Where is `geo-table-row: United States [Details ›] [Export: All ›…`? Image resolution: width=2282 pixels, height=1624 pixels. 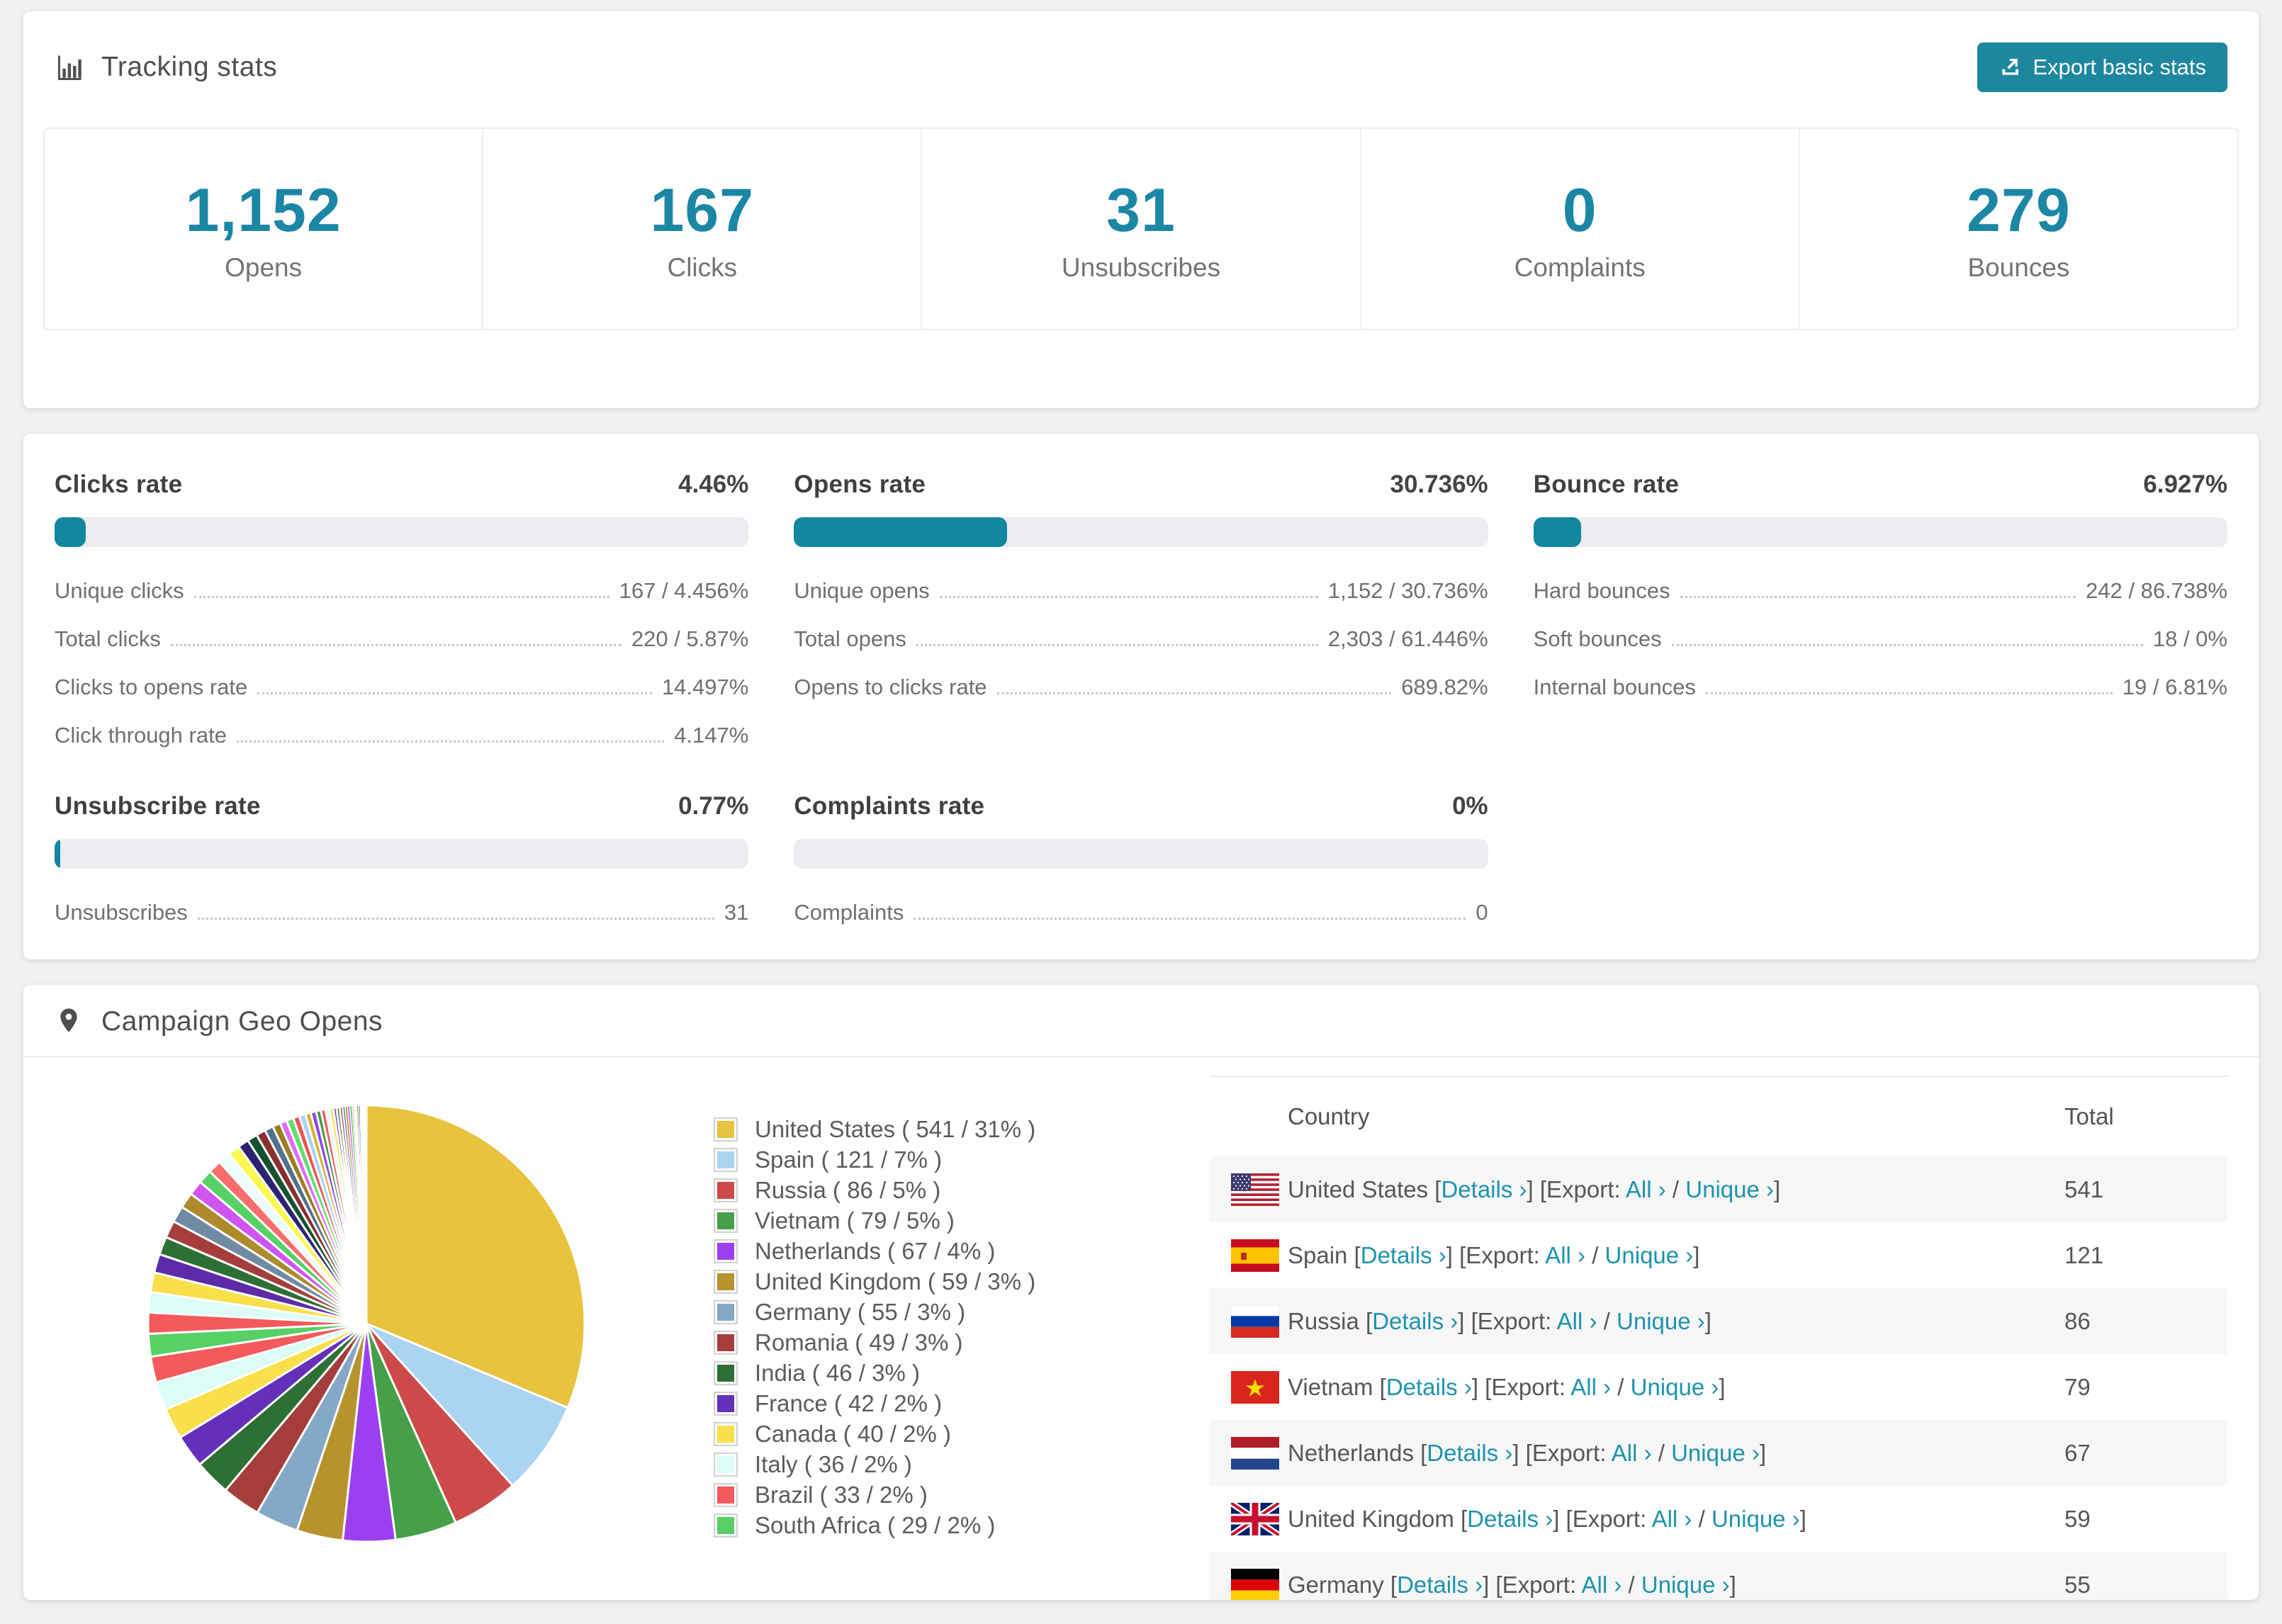 geo-table-row: United States [Details ›] [Export: All ›… is located at coordinates (1718, 1189).